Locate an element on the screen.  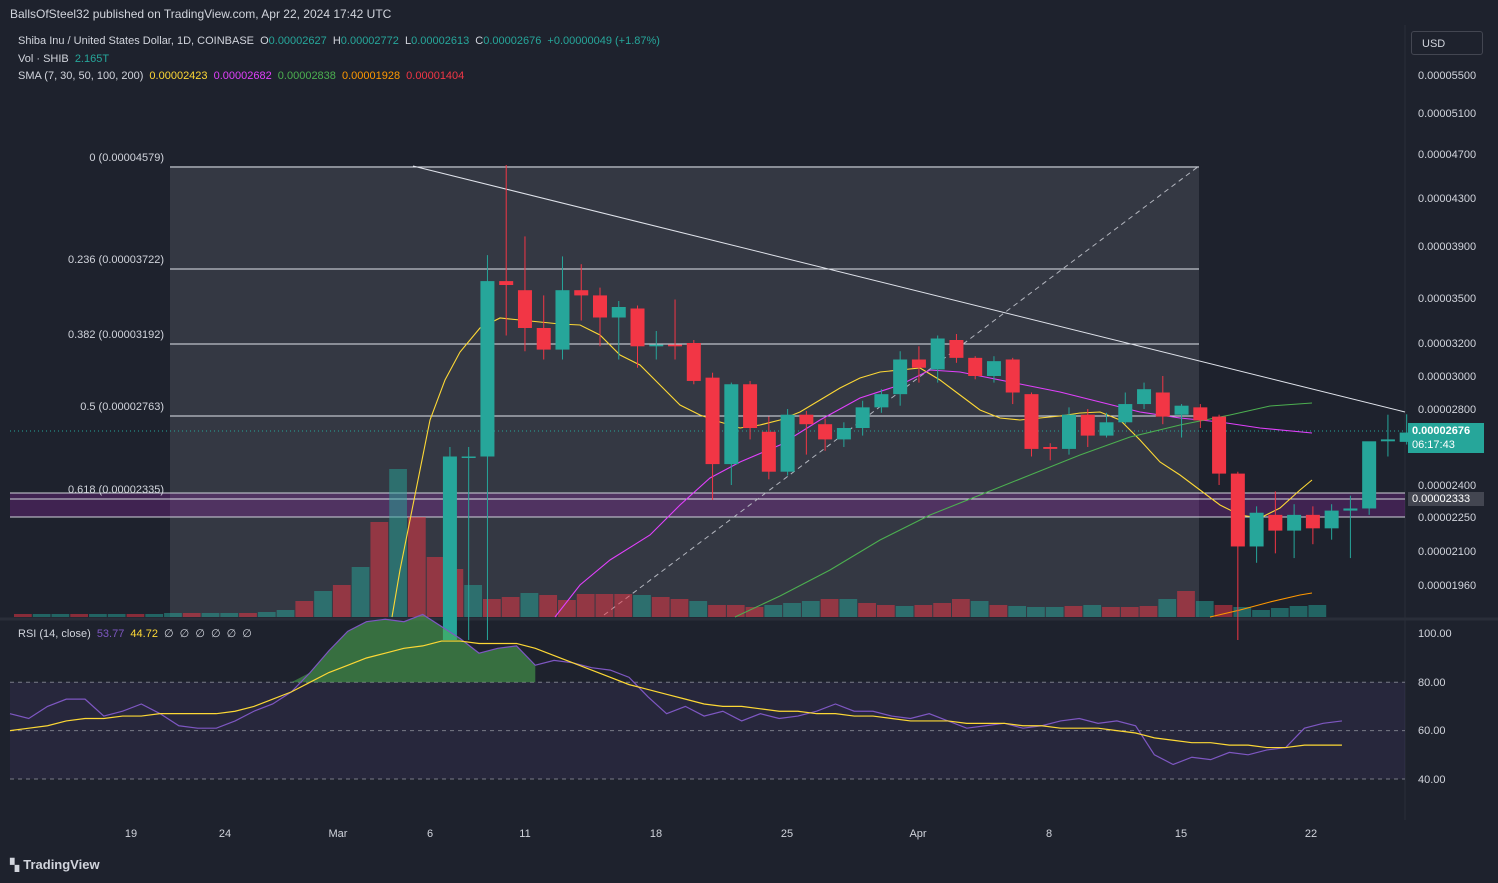
rsi-label: RSI (14, close) is located at coordinates (54, 634).